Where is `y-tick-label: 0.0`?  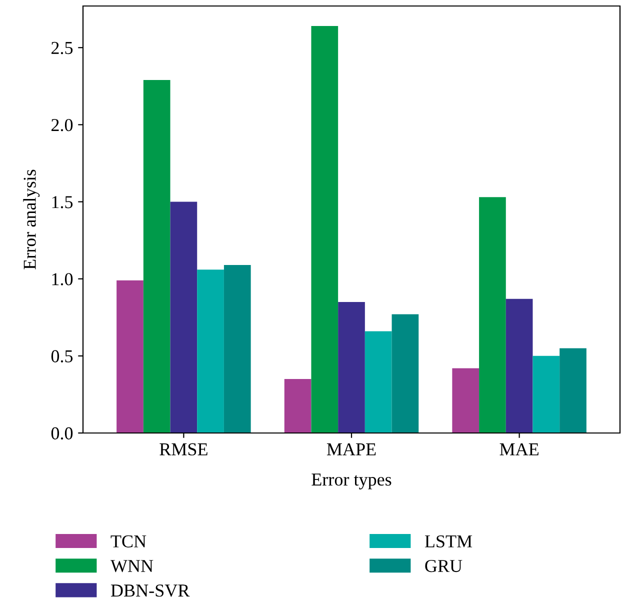
y-tick-label: 0.0 is located at coordinates (62, 433).